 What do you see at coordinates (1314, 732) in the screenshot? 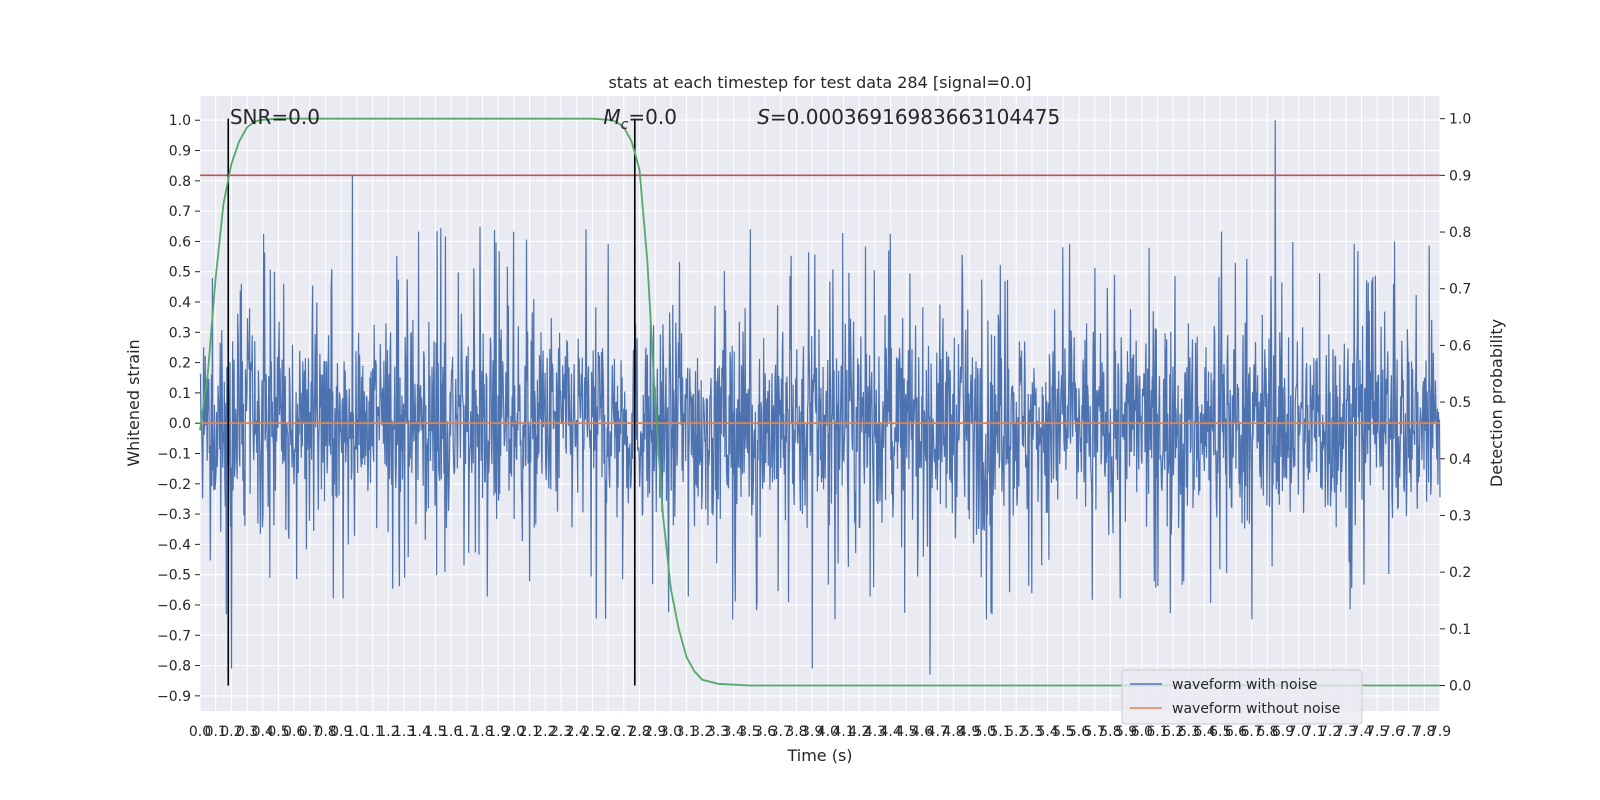
I see `x-tick-label: 7.1` at bounding box center [1314, 732].